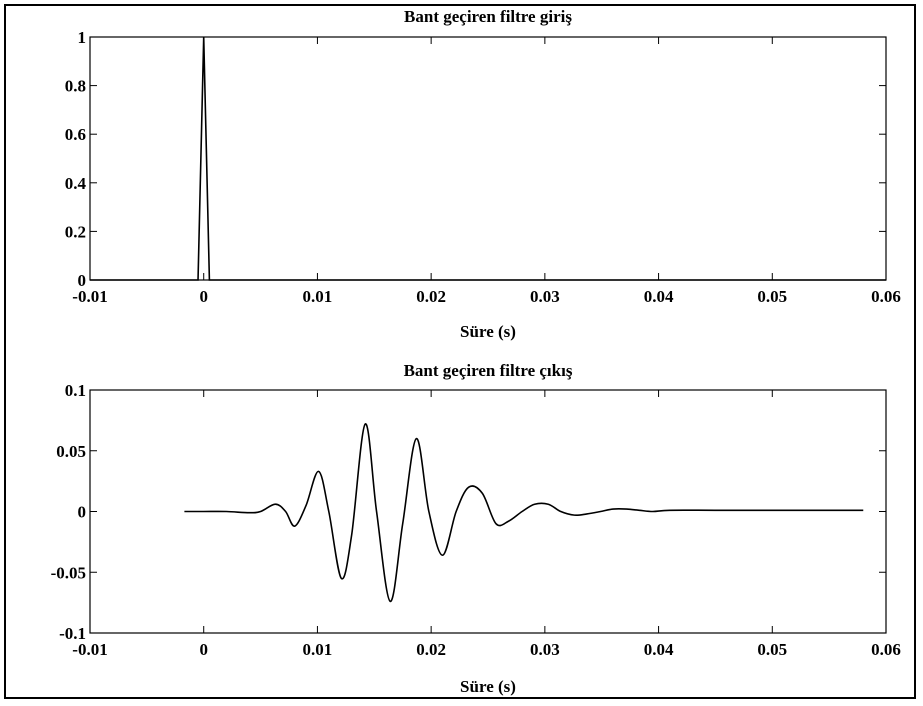 The image size is (923, 706). What do you see at coordinates (68, 572) in the screenshot?
I see `y-tick-label: -0.05` at bounding box center [68, 572].